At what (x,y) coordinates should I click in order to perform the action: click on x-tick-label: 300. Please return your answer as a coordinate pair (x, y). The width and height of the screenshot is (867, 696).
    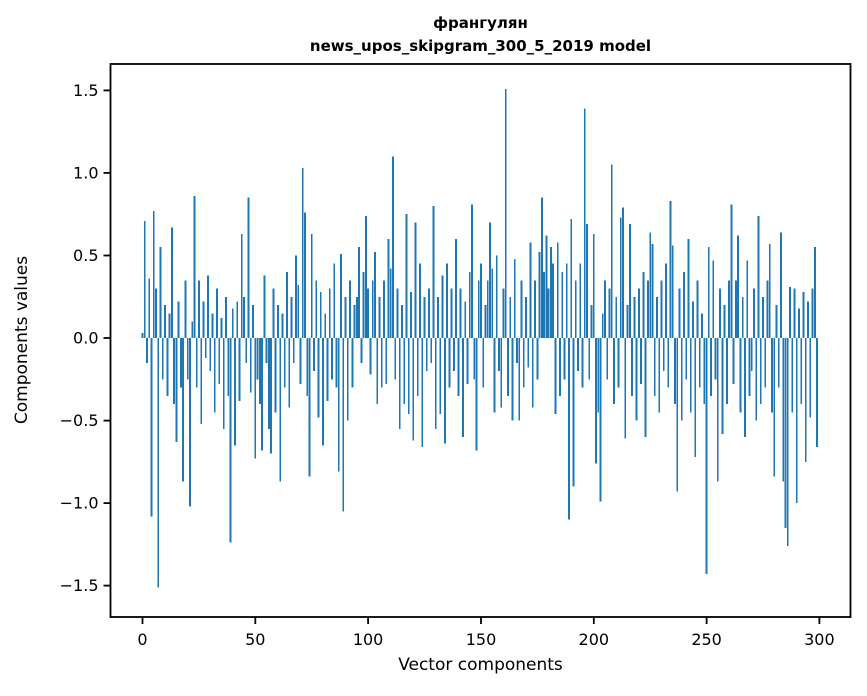
    Looking at the image, I should click on (819, 639).